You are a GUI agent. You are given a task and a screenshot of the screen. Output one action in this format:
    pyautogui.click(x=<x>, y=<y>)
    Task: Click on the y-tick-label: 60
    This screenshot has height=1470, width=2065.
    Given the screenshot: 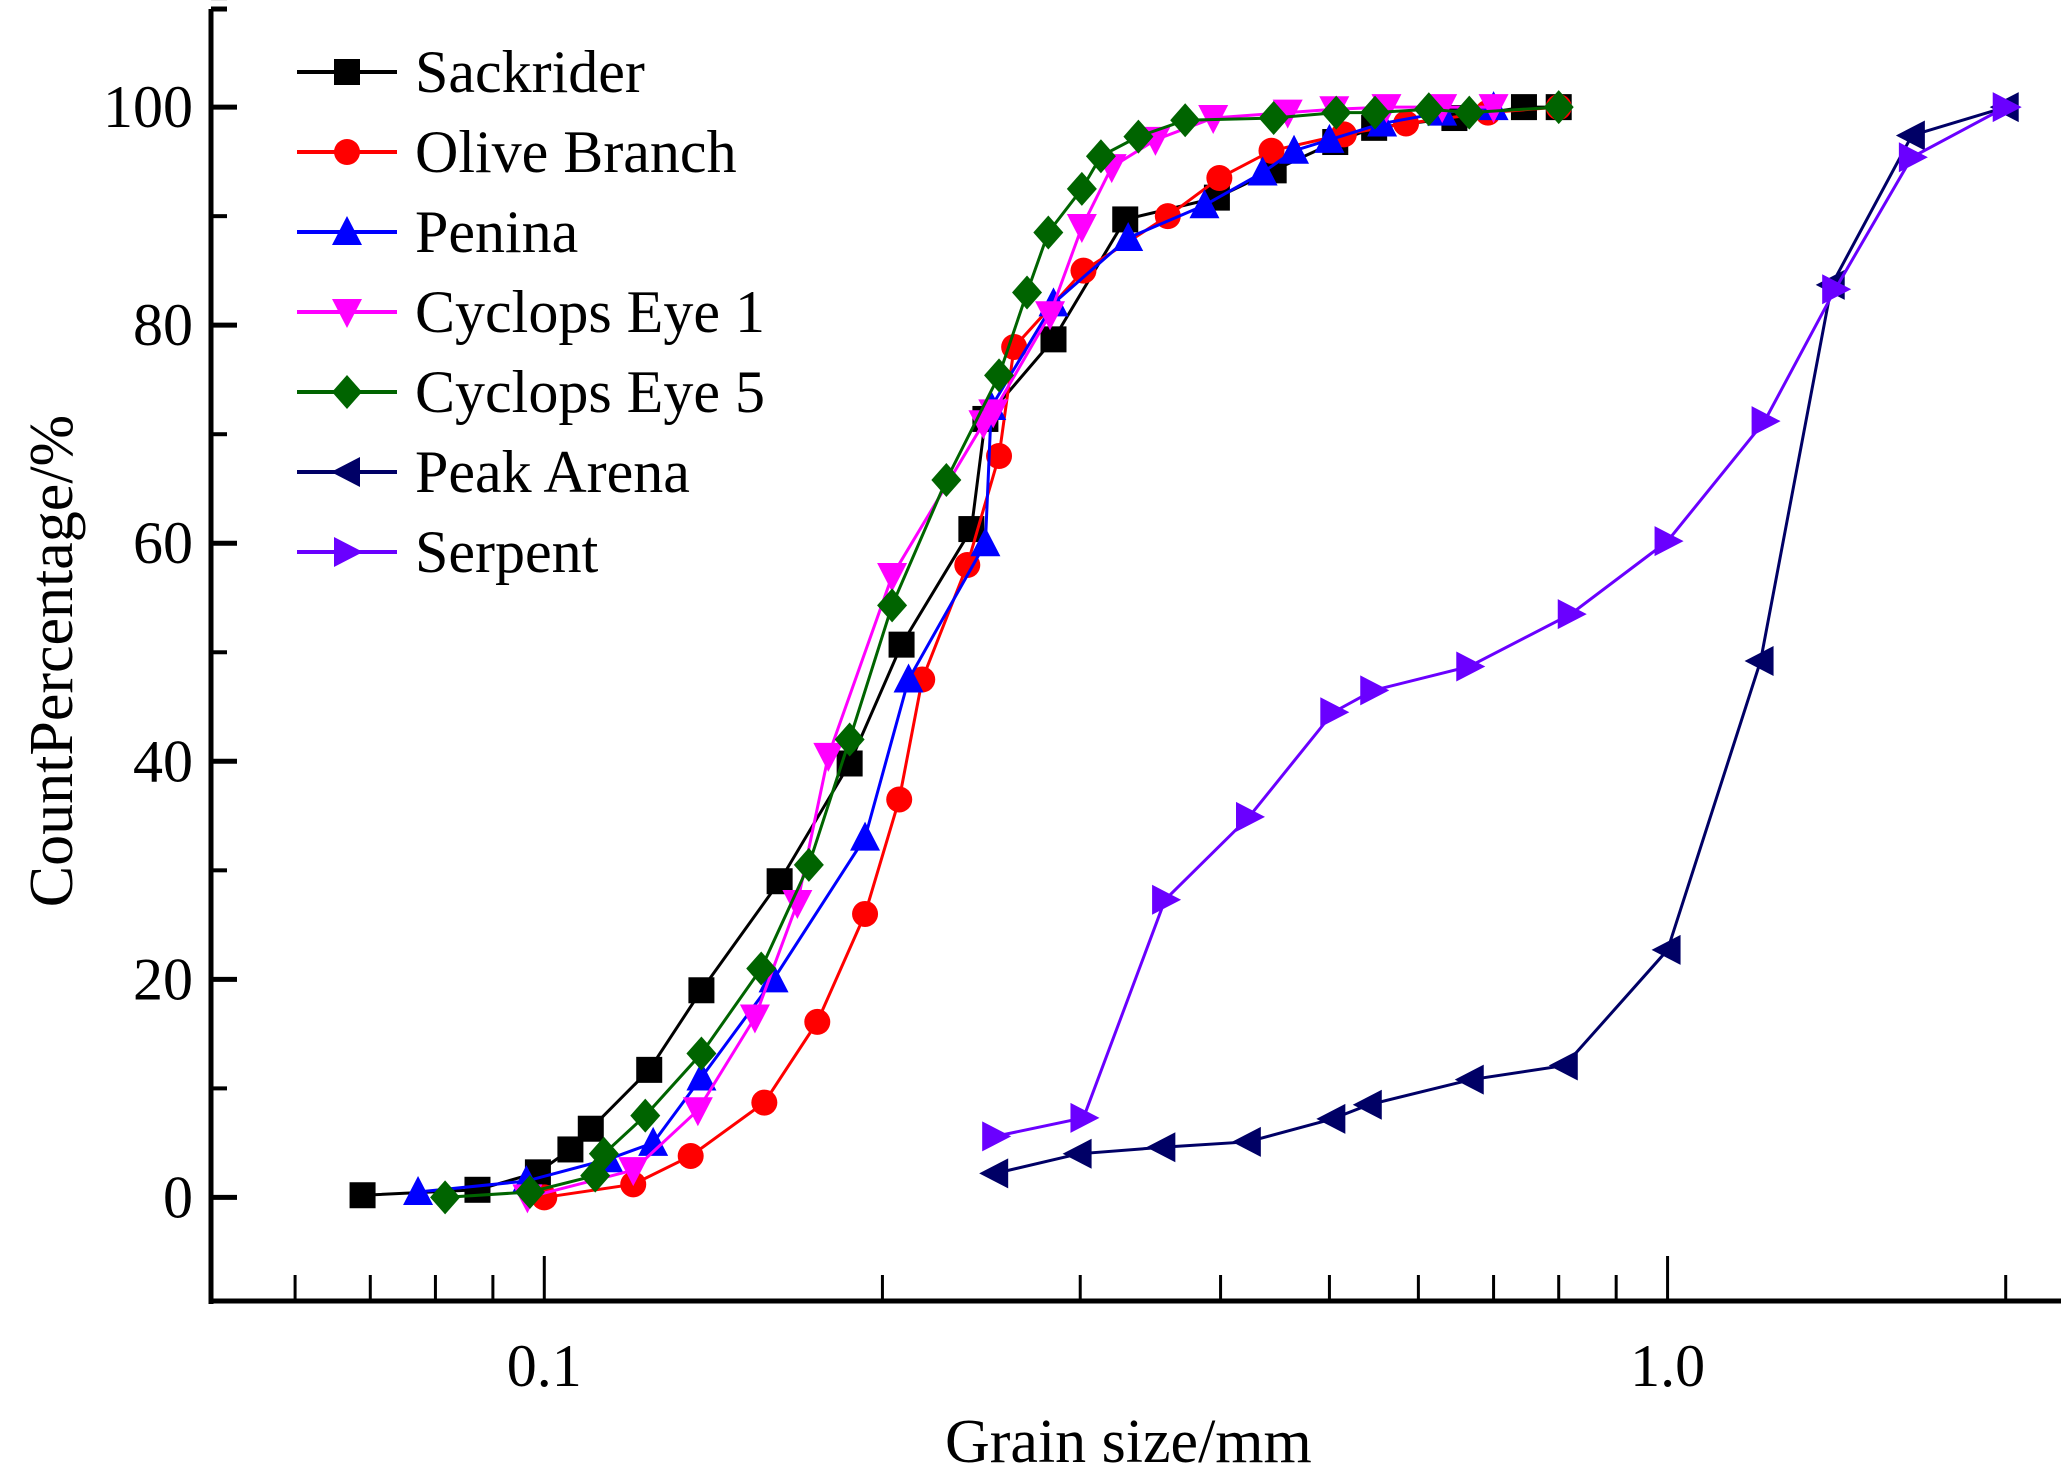 What is the action you would take?
    pyautogui.click(x=163, y=543)
    